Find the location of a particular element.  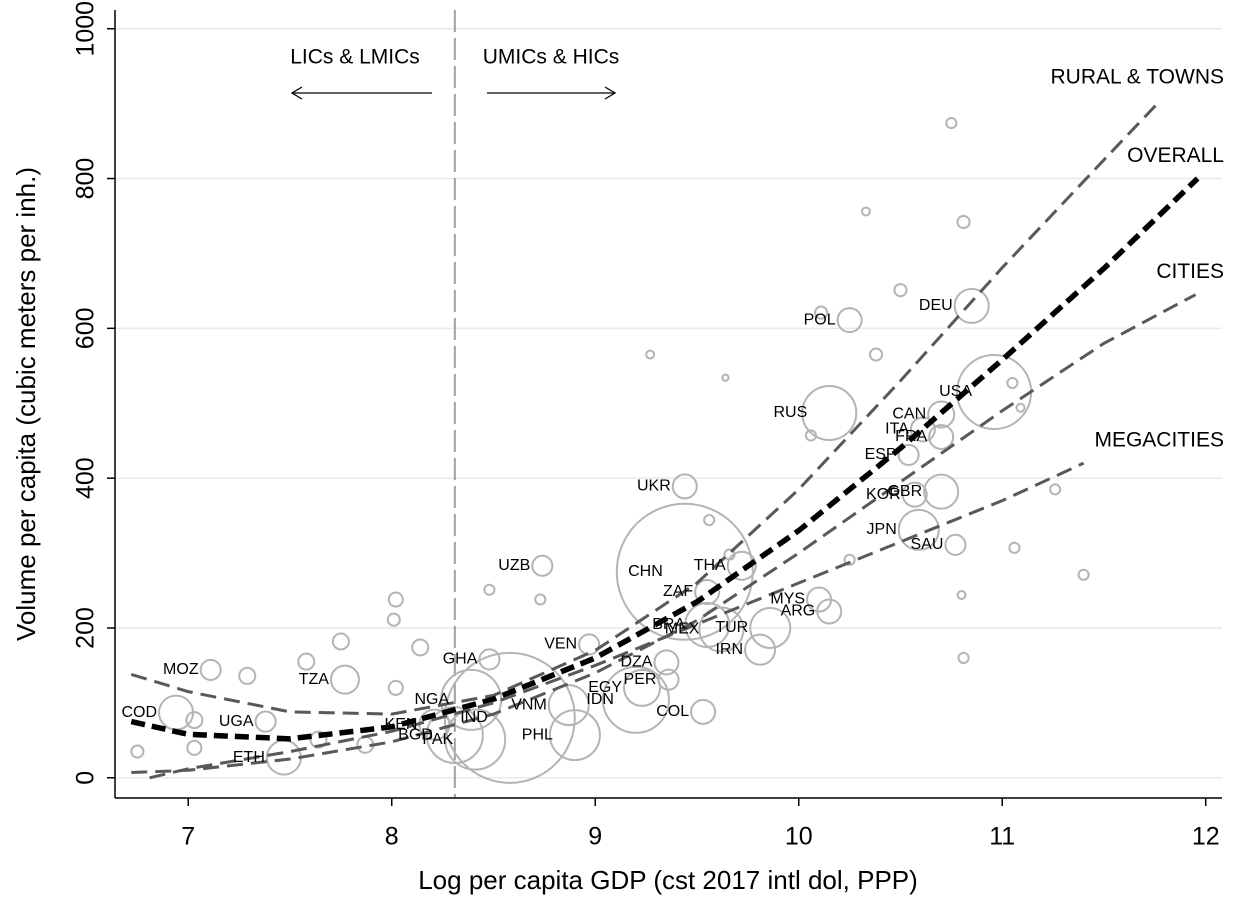

country-label: SAU is located at coordinates (926, 544).